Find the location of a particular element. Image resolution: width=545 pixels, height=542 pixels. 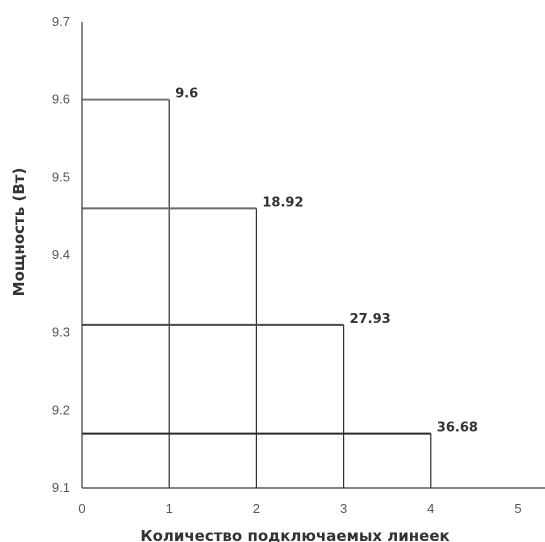

y-axis-label: Мощность (Вт) is located at coordinates (19, 232).